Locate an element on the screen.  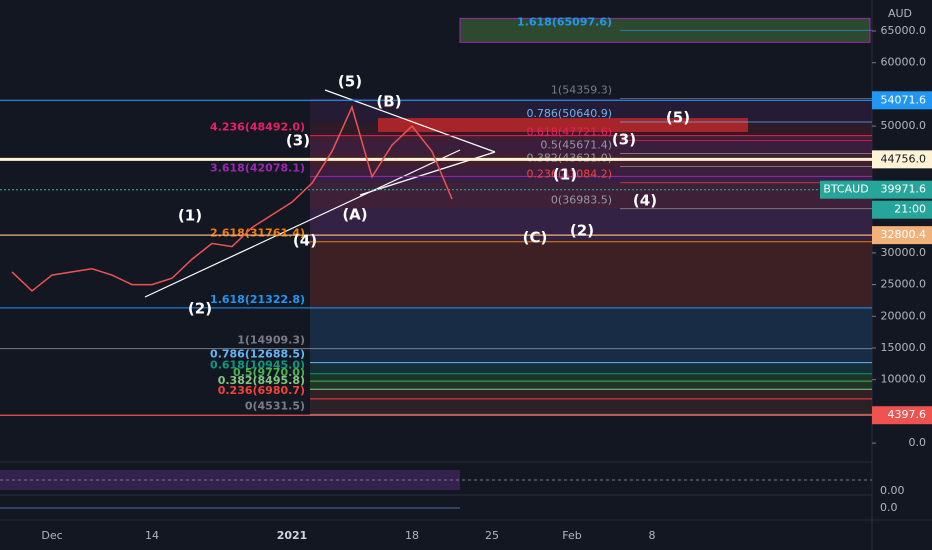
trendline is located at coordinates (302, 223).